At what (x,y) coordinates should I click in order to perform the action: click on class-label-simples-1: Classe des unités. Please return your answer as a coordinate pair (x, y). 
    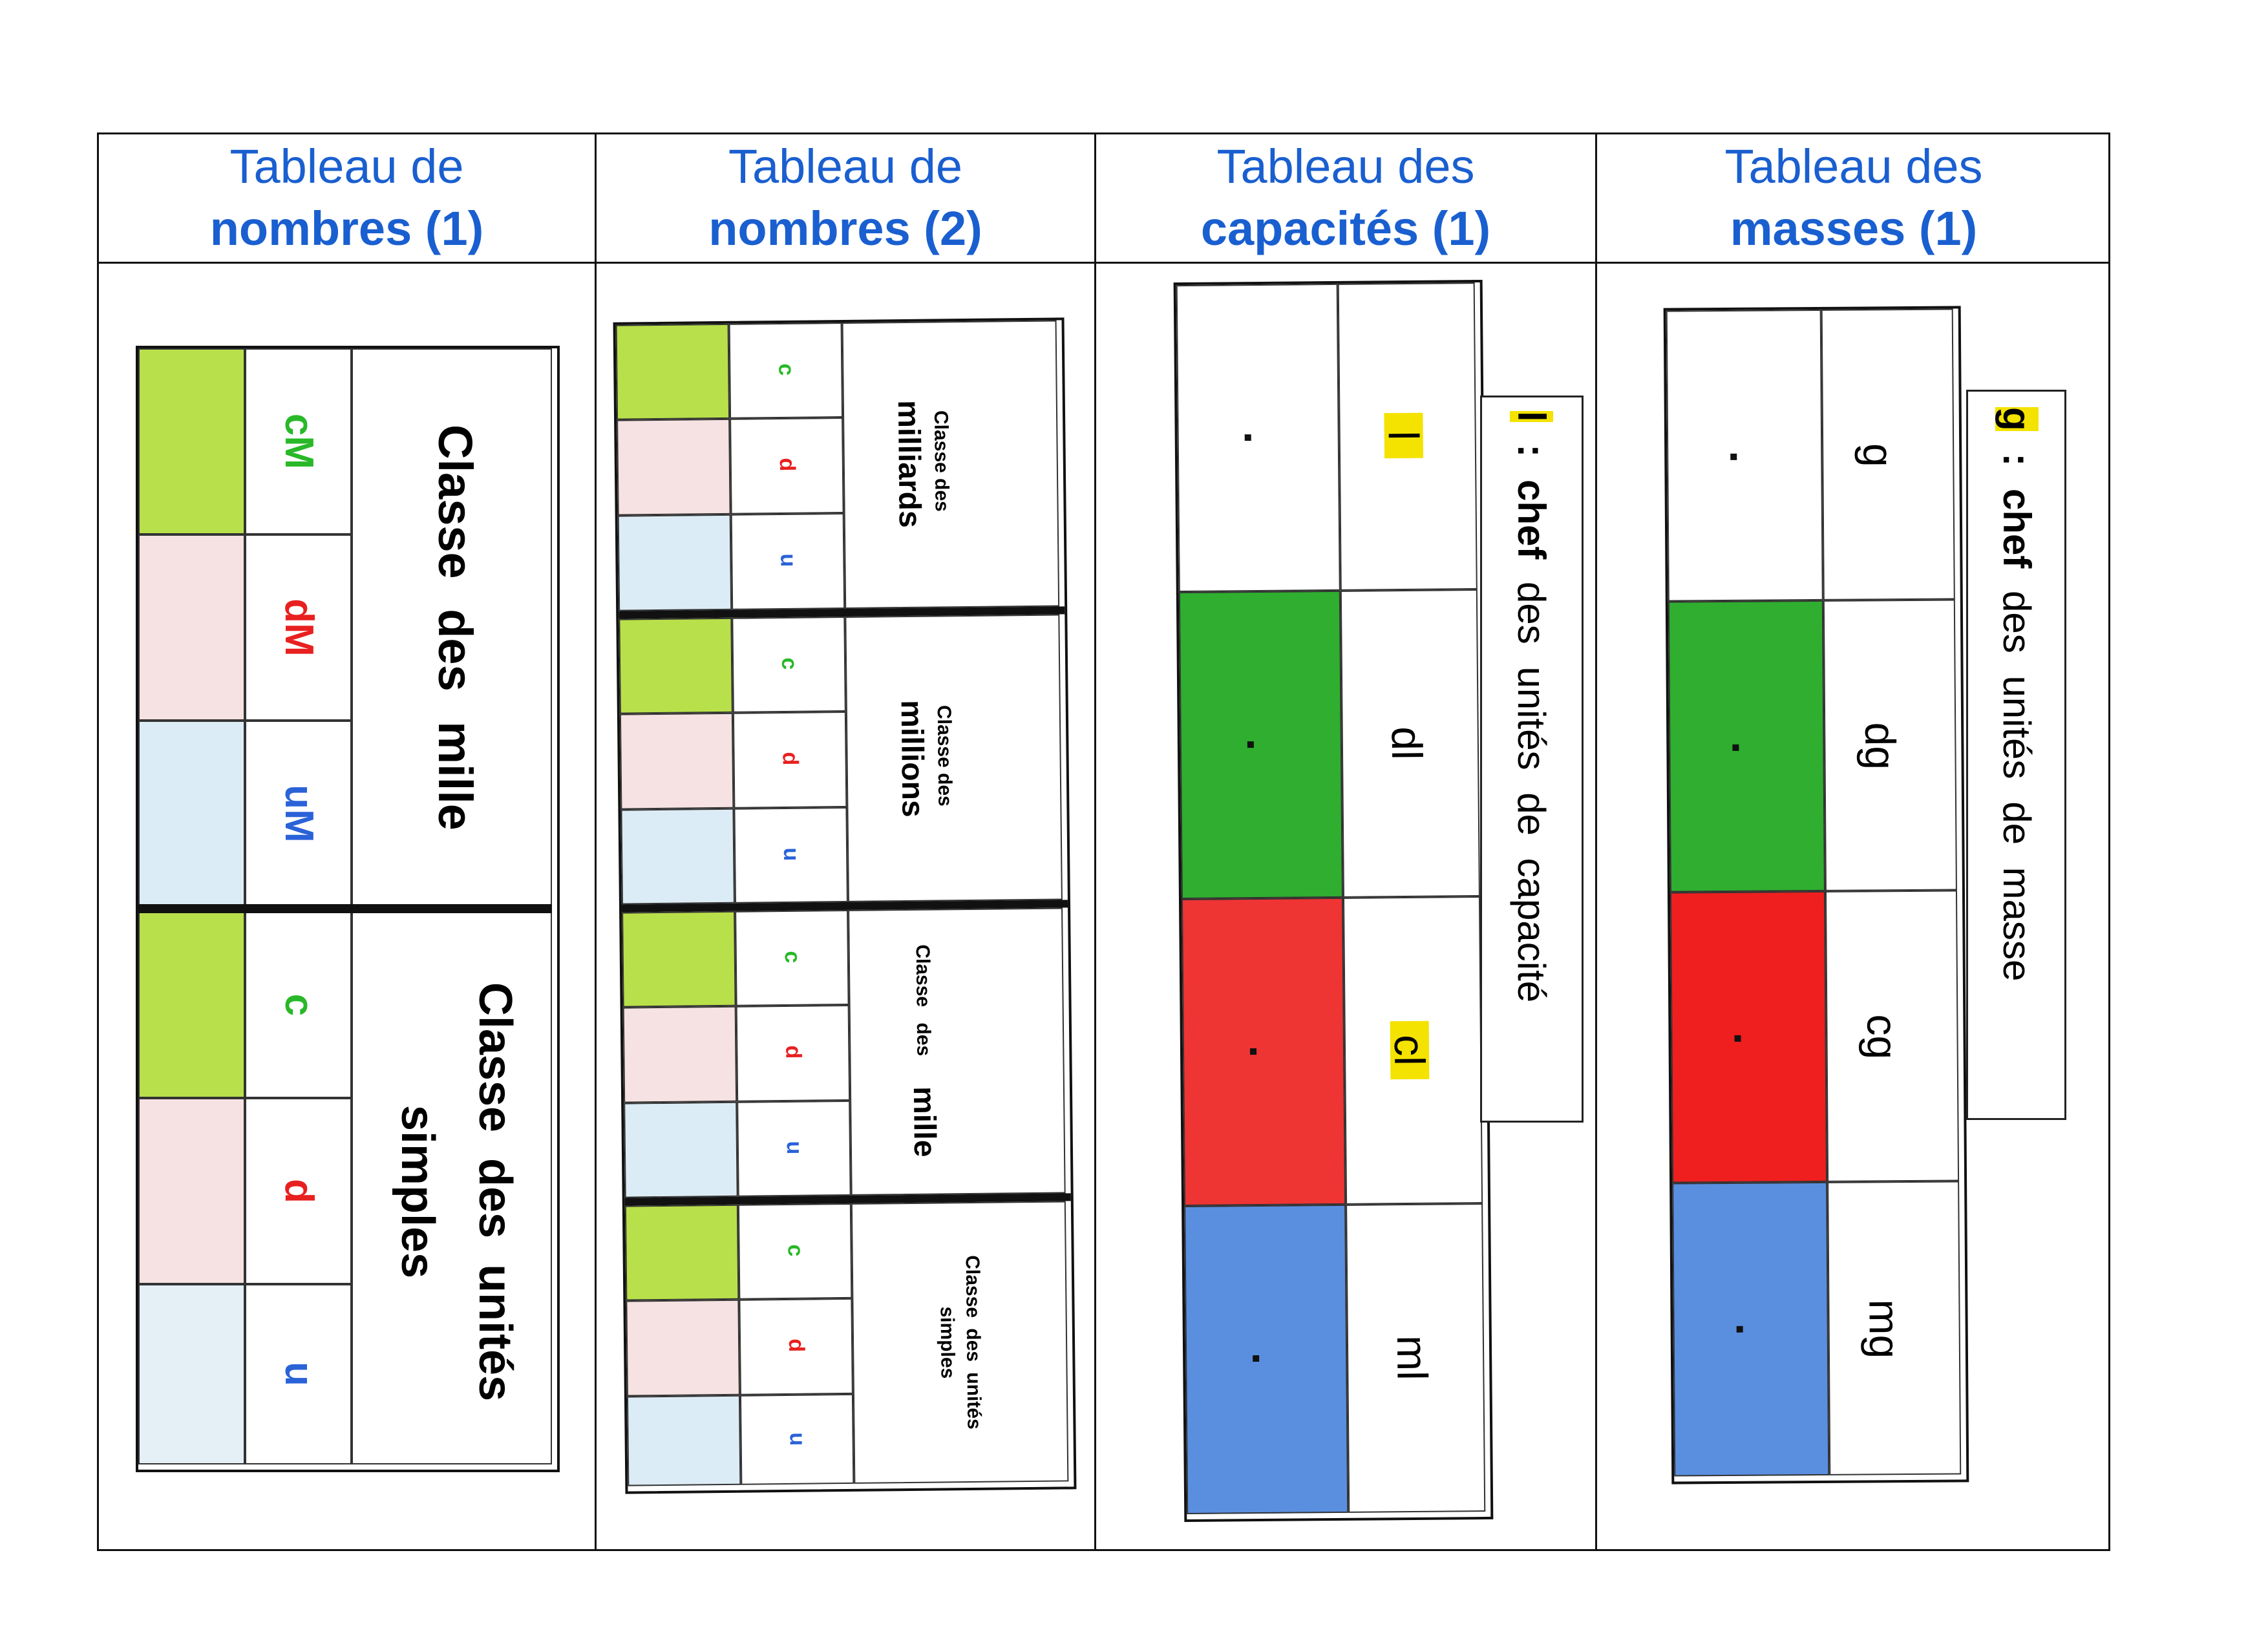
    Looking at the image, I should click on (495, 1192).